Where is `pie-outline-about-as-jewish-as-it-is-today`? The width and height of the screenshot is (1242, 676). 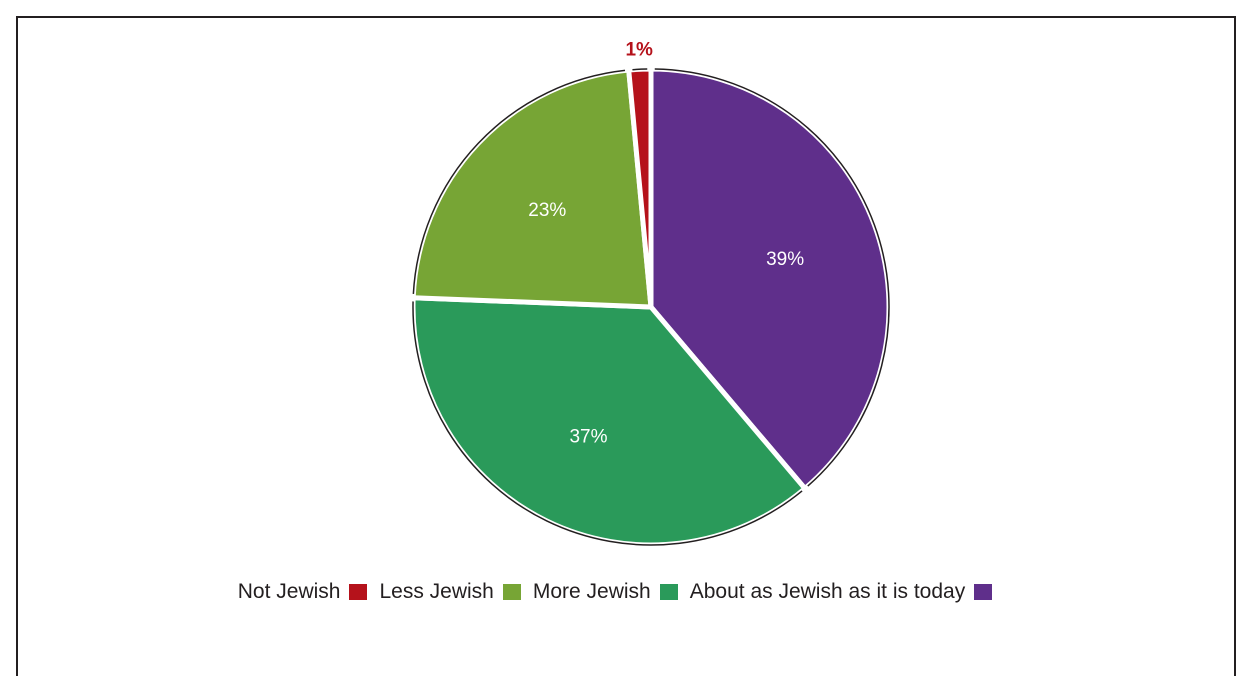
pie-outline-about-as-jewish-as-it-is-today is located at coordinates (772, 277).